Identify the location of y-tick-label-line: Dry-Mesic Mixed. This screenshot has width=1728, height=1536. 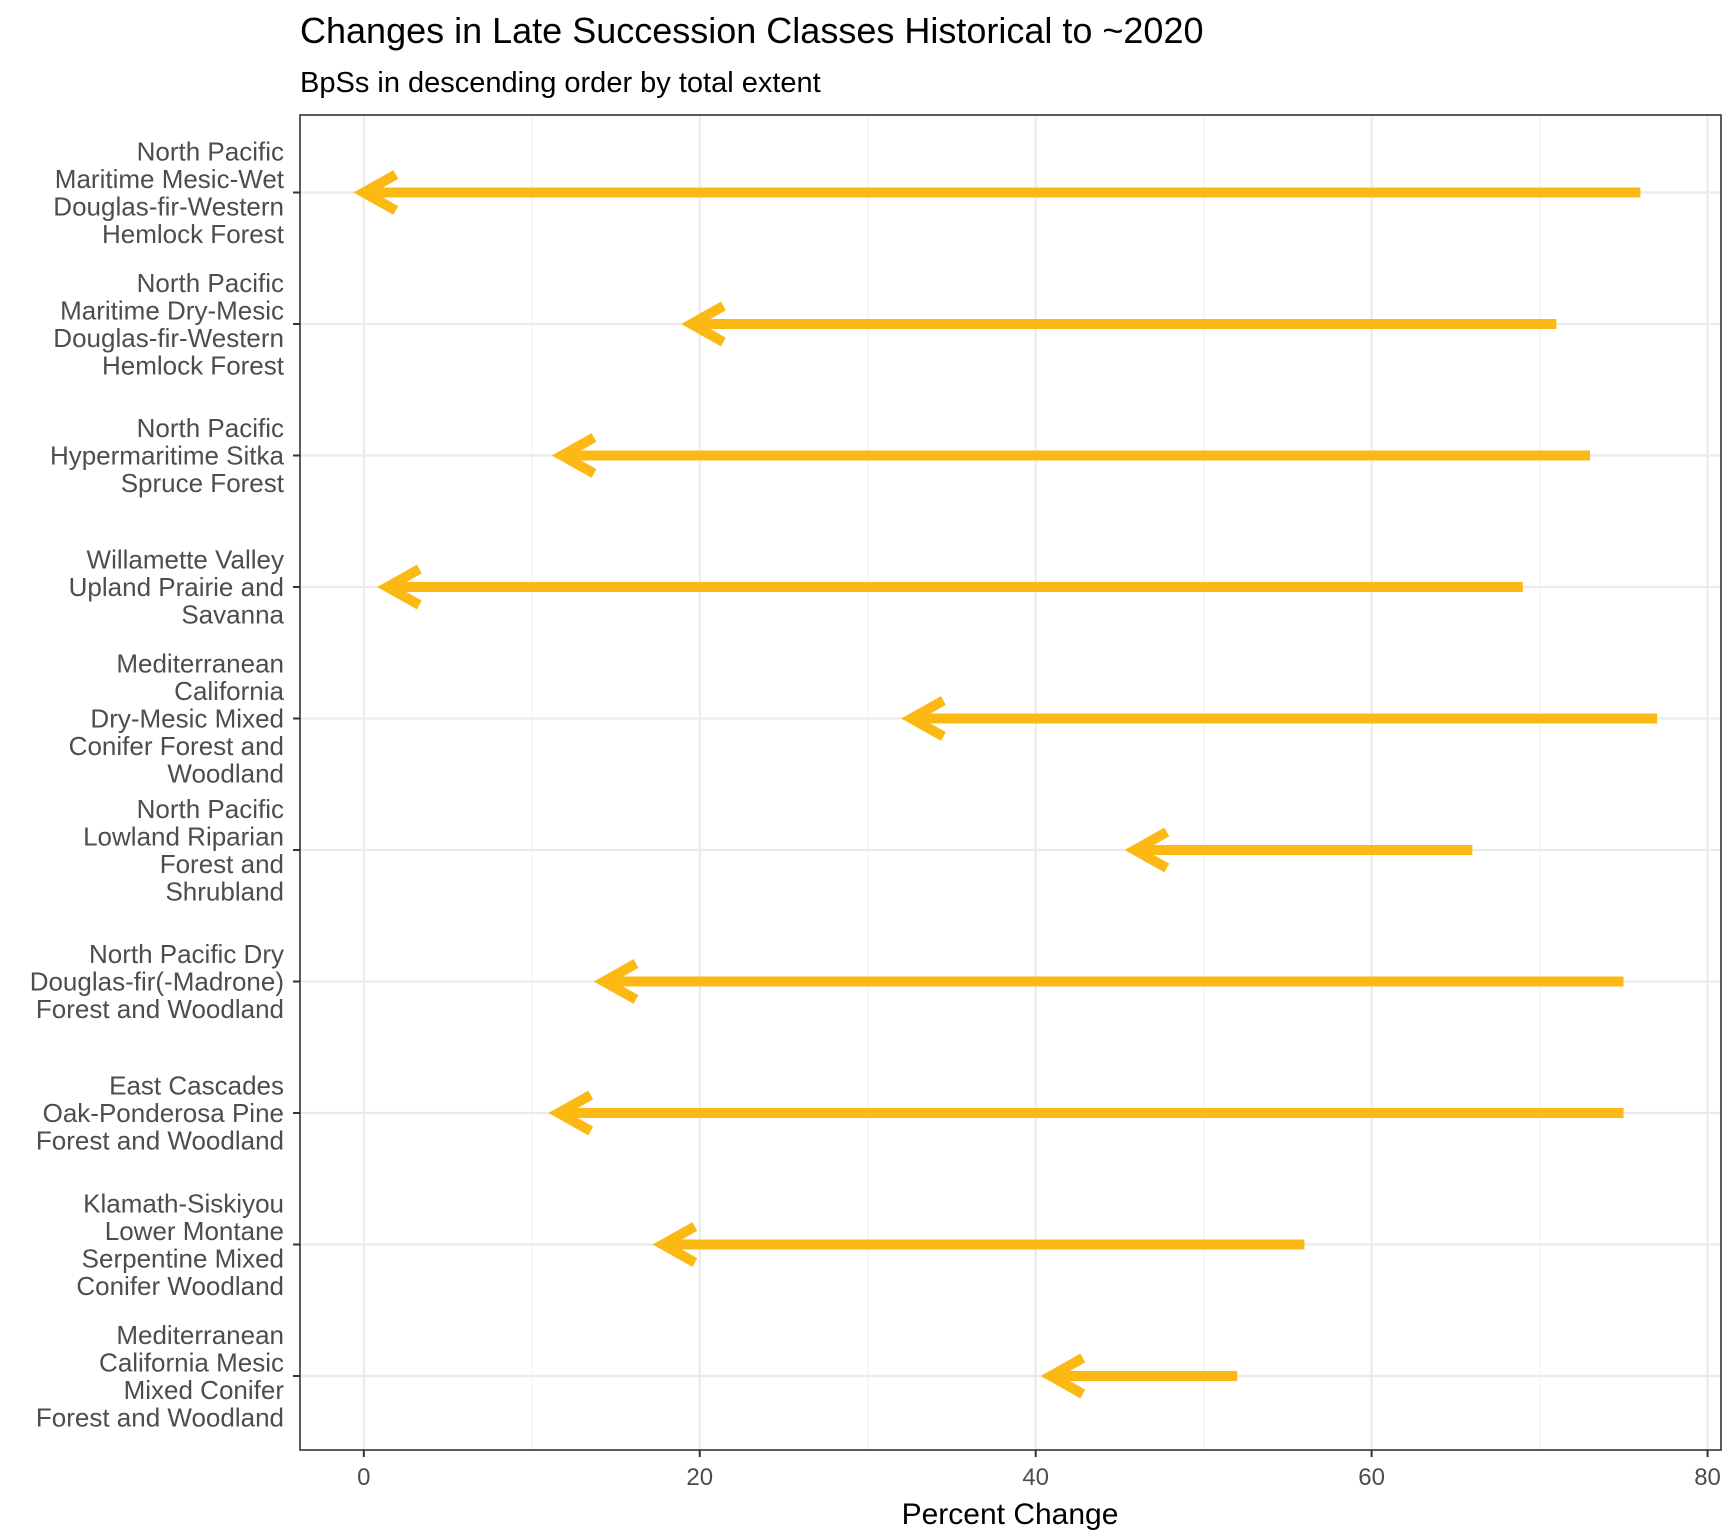
(187, 719).